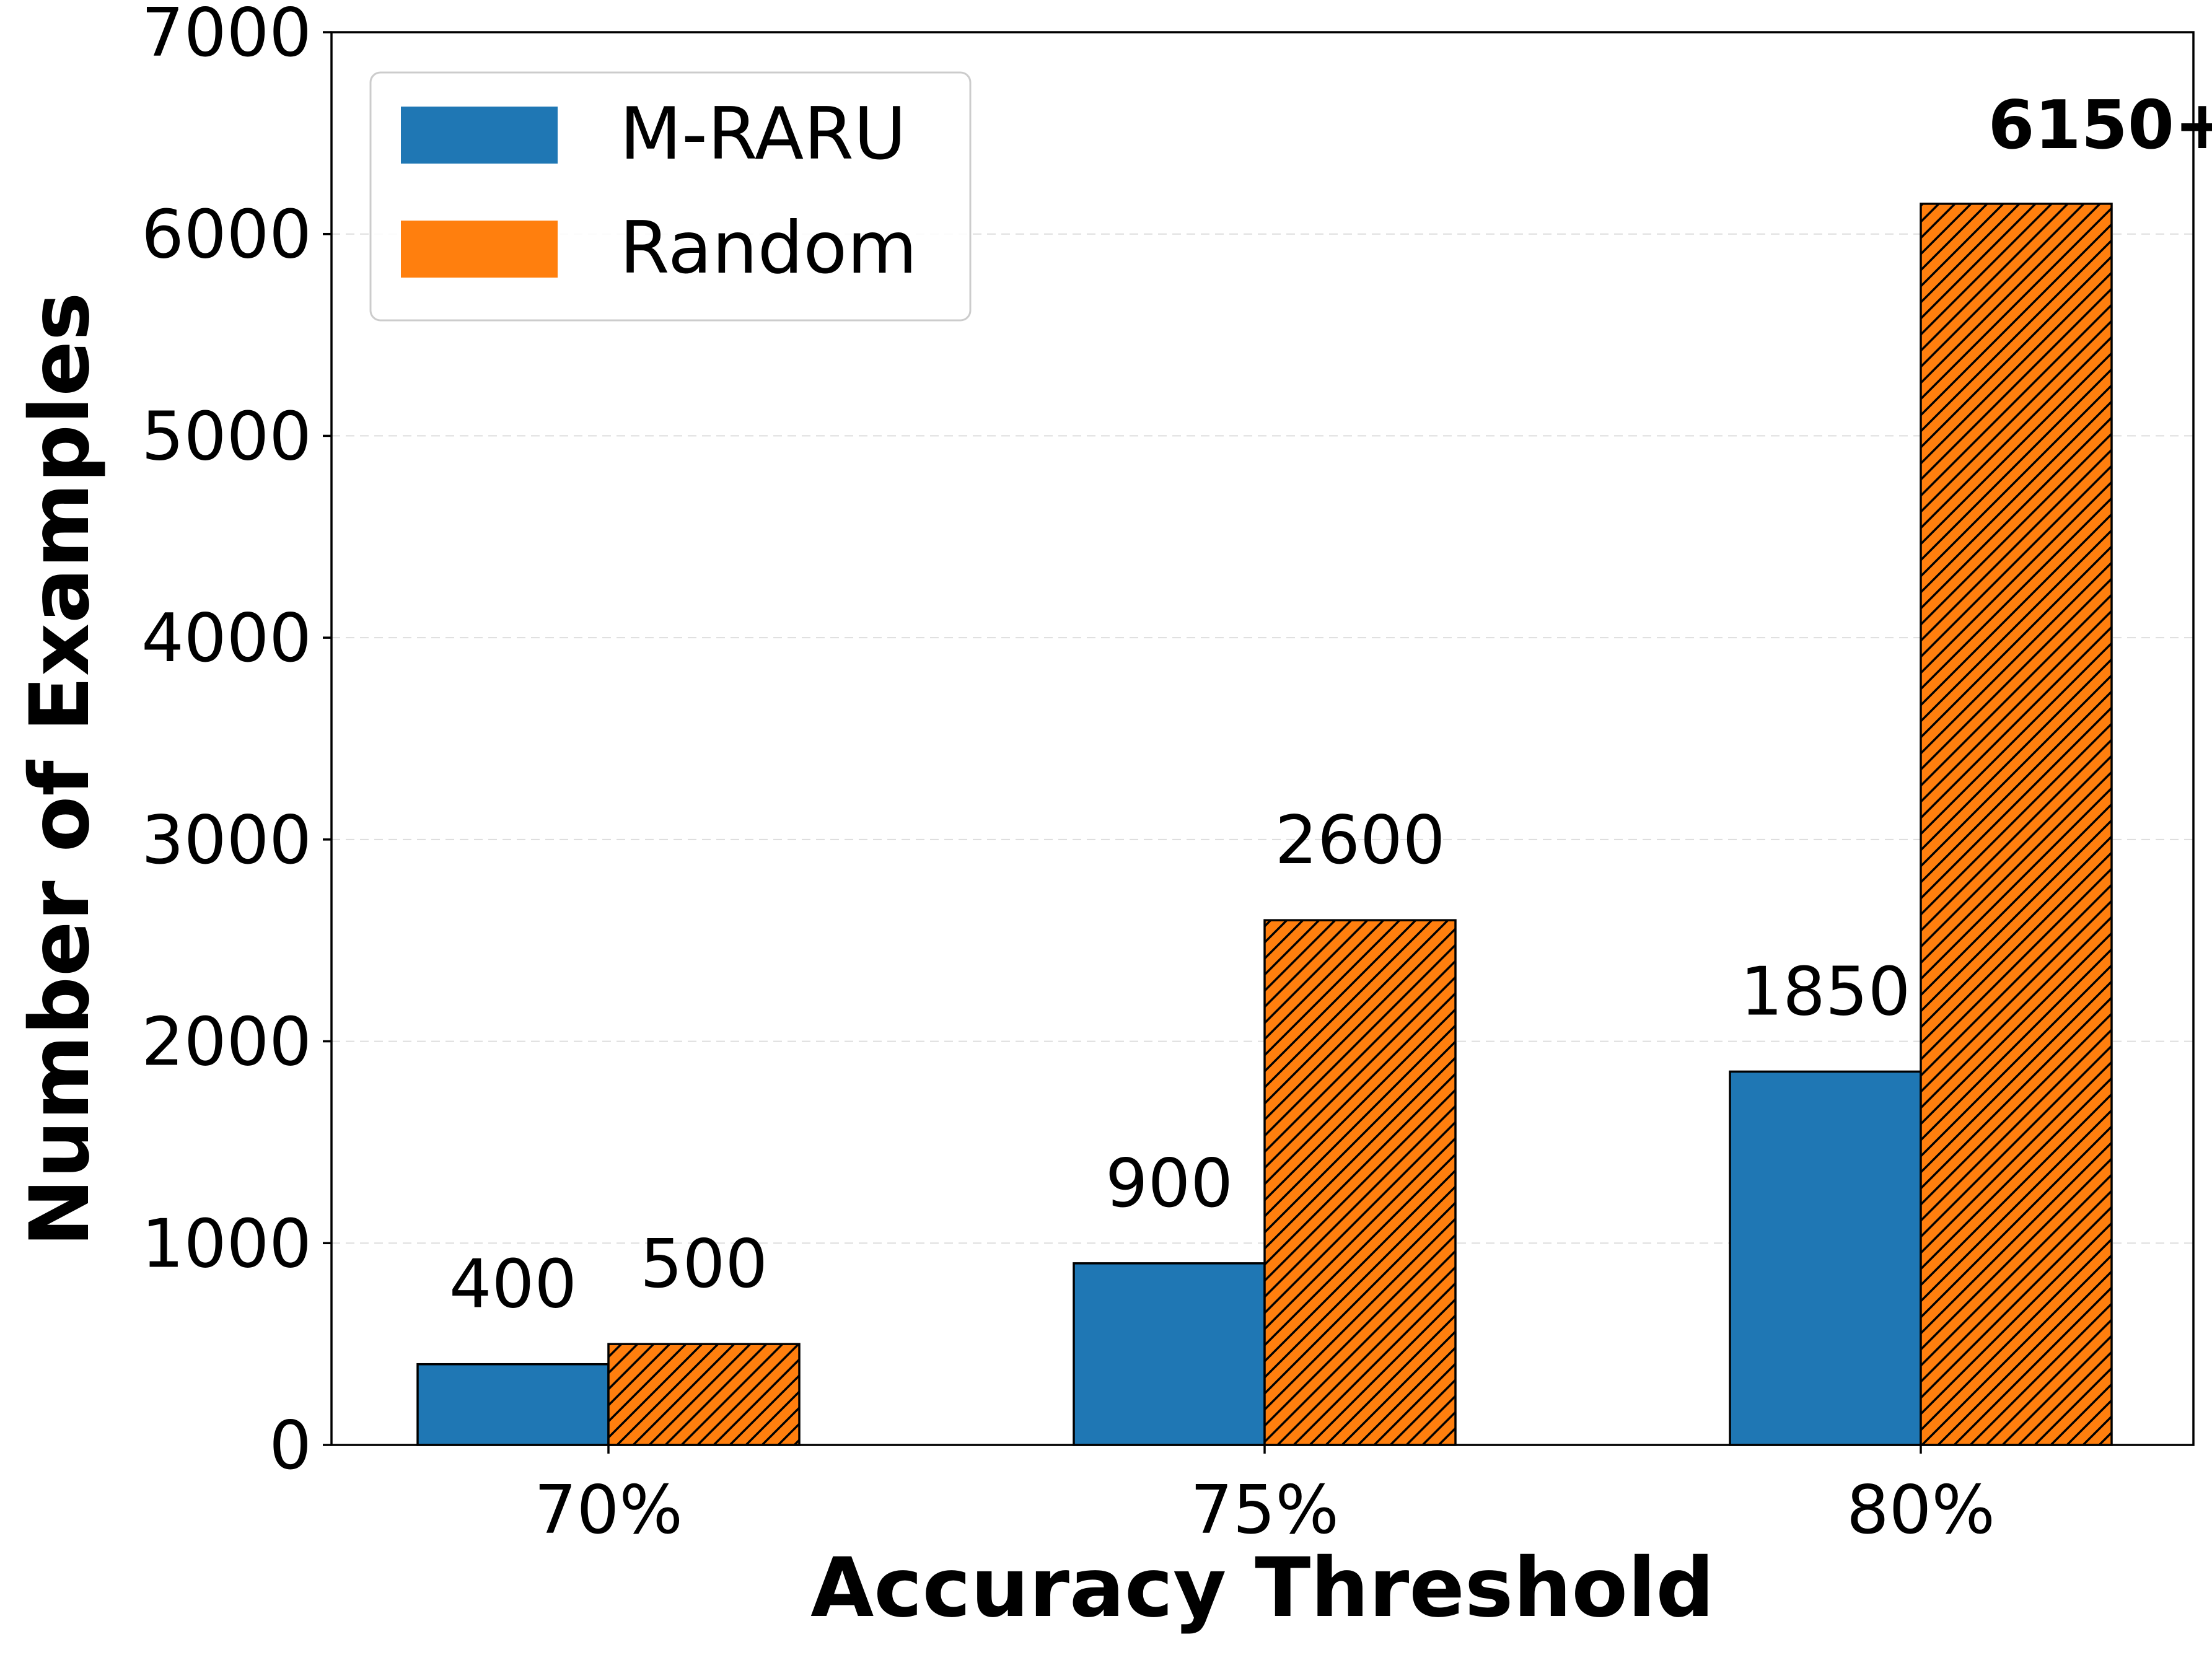 The image size is (2212, 1655). What do you see at coordinates (1262, 1588) in the screenshot?
I see `x-axis-title: Accuracy Threshold` at bounding box center [1262, 1588].